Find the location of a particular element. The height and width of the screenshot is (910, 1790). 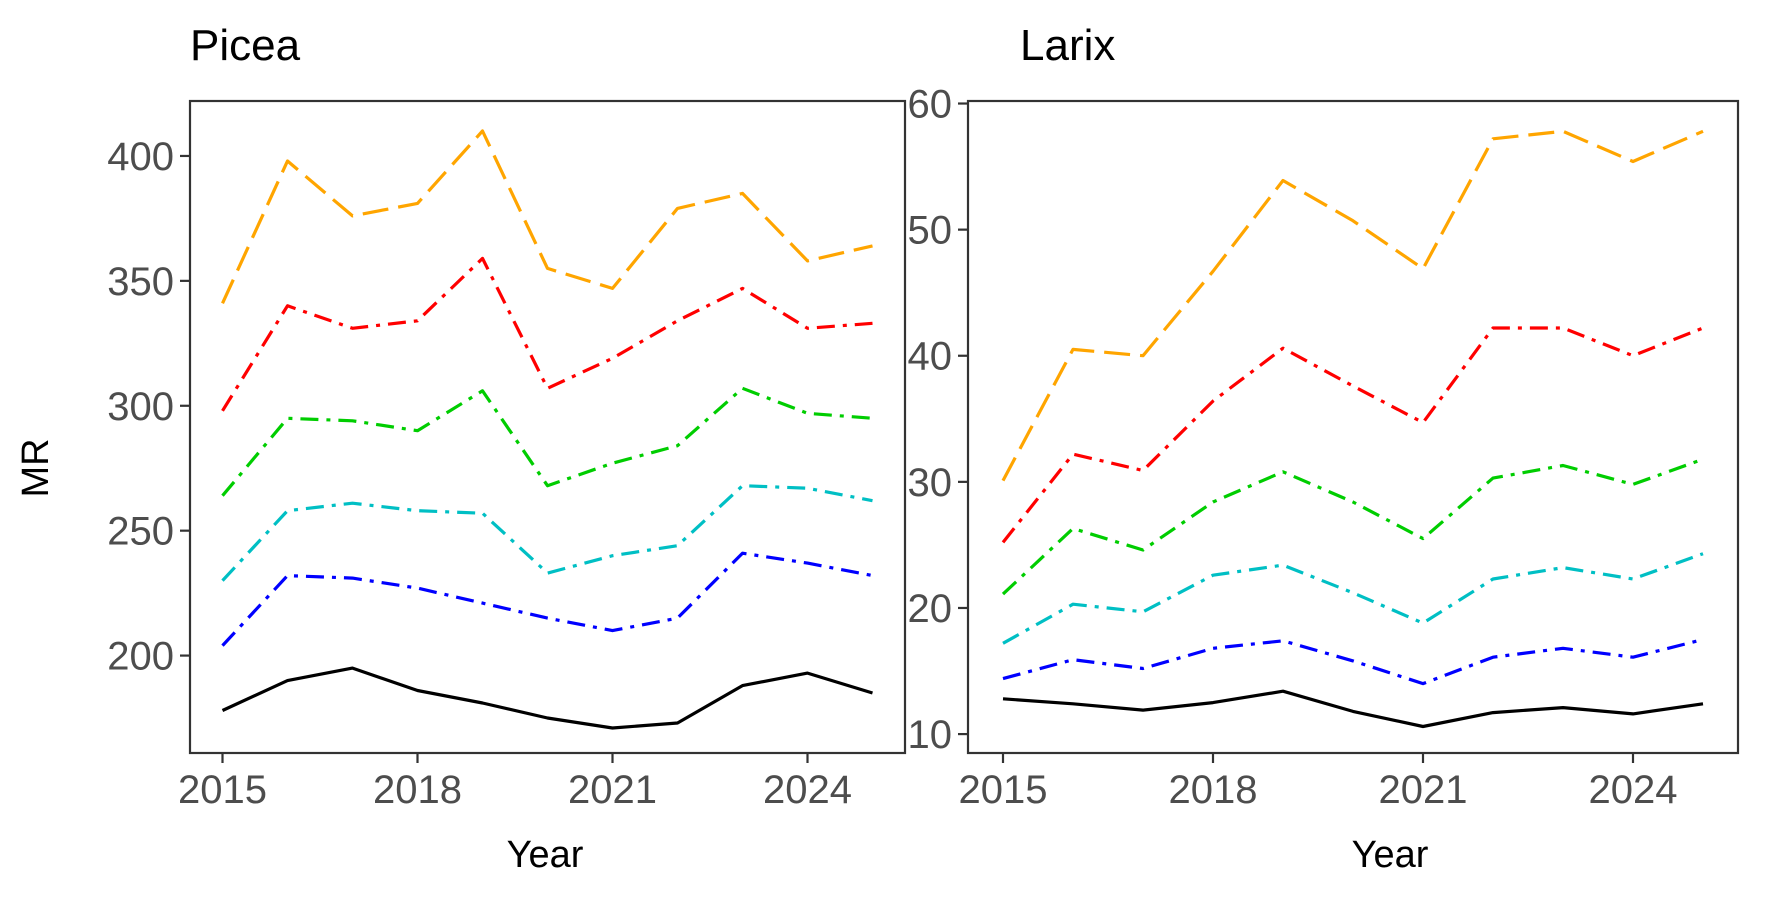

y-tick-label: 300 is located at coordinates (140, 407).